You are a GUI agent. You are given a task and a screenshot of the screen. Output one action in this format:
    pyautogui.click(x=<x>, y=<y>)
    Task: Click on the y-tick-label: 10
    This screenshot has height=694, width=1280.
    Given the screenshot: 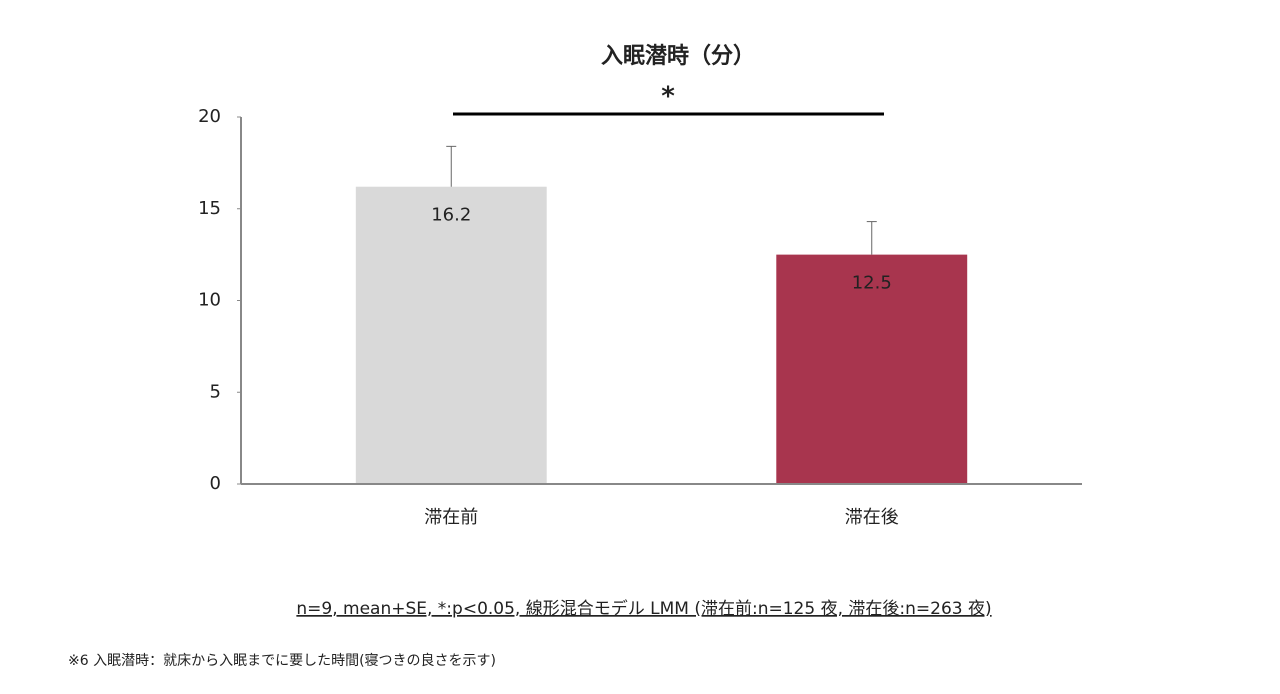 What is the action you would take?
    pyautogui.click(x=209, y=300)
    